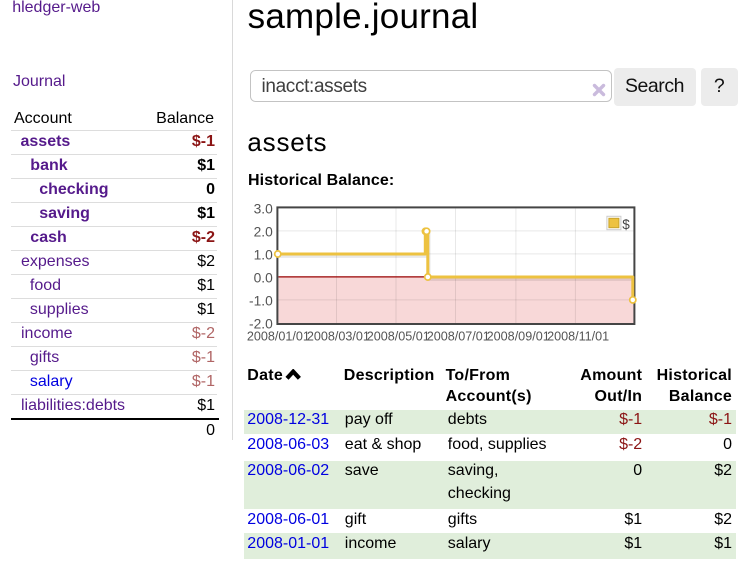 The image size is (742, 582). Describe the element at coordinates (518, 336) in the screenshot. I see `svg-text: 2008/09/01` at that location.